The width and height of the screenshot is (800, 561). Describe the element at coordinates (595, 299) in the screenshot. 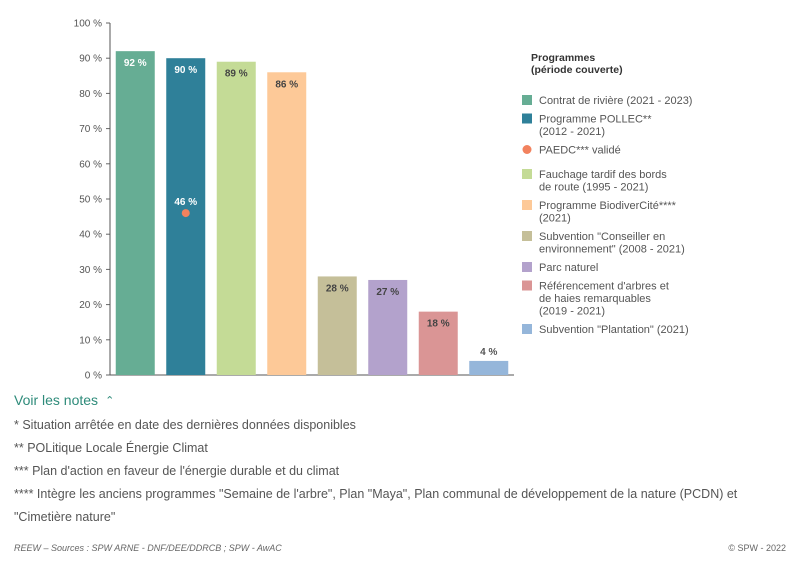

I see `legend-bar-6-label-1: de haies remarquables` at that location.